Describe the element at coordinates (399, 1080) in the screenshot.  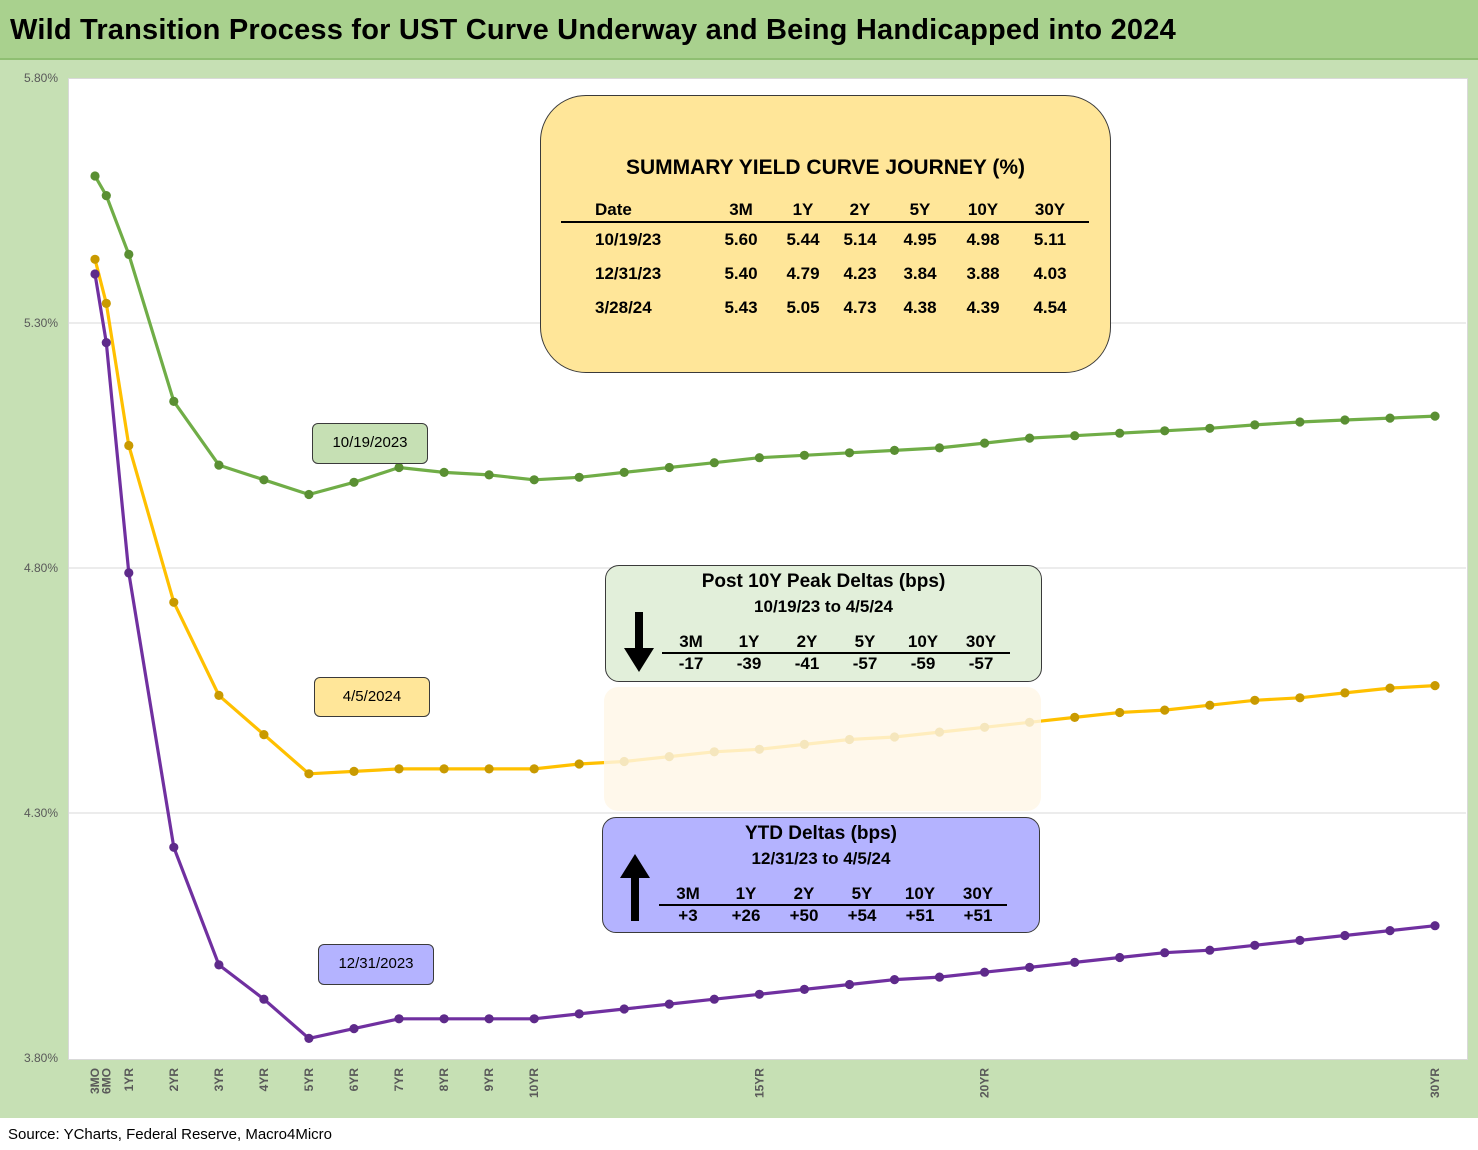
I see `x-tick-label: 7YR` at that location.